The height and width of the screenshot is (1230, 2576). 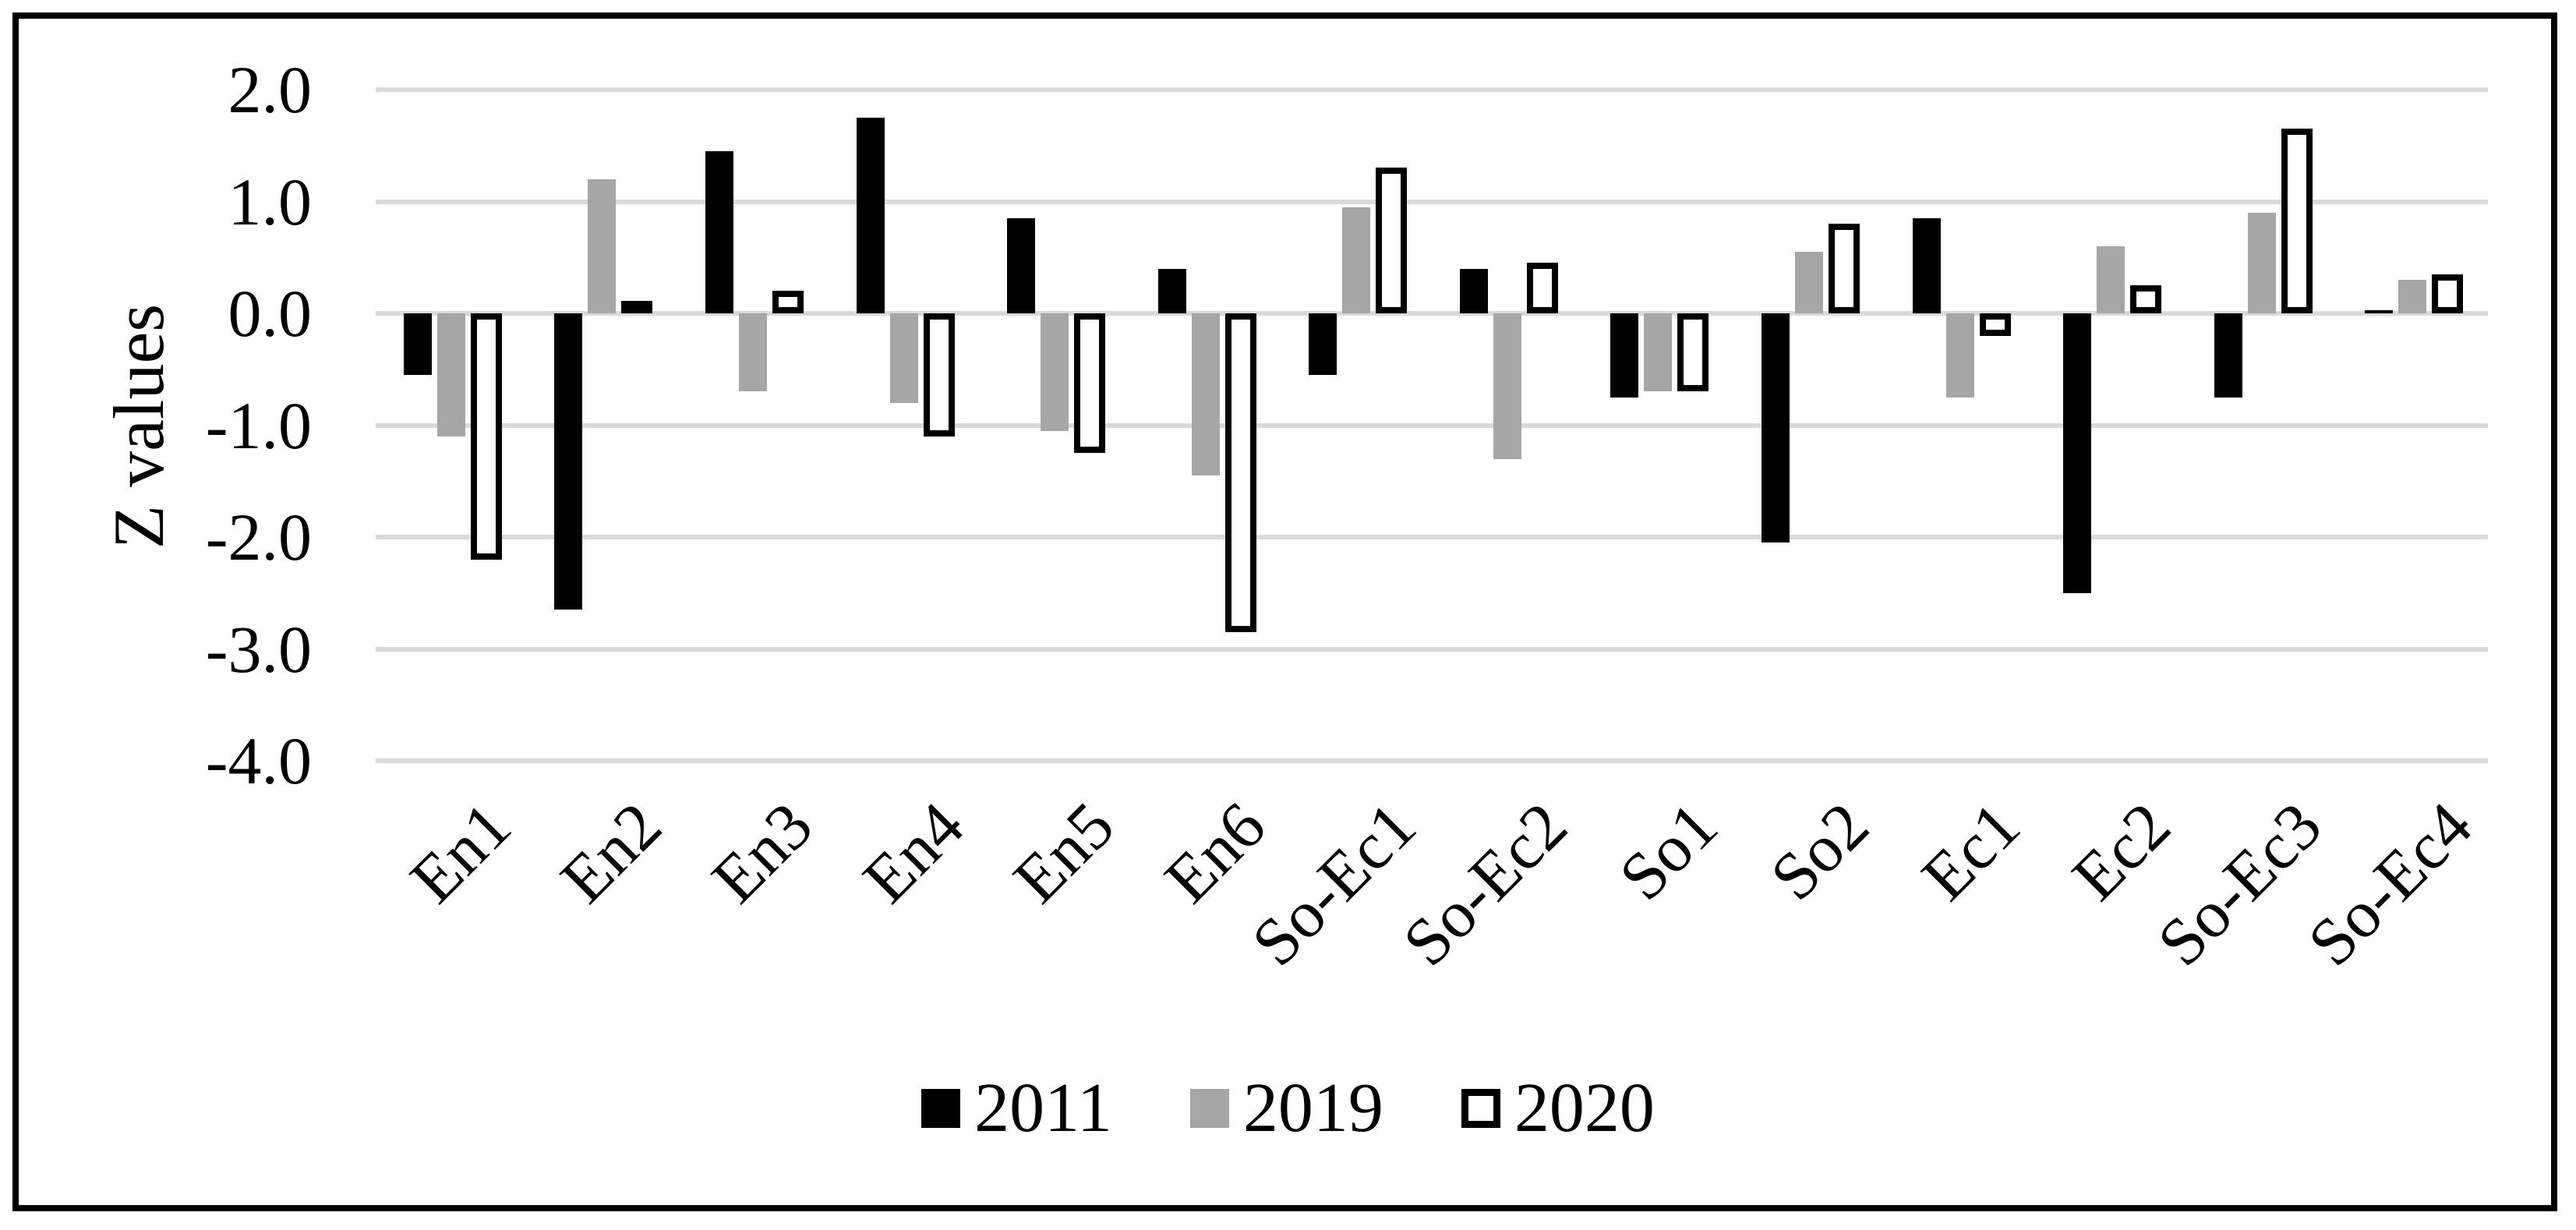 I want to click on bar-En2-2019, so click(x=602, y=245).